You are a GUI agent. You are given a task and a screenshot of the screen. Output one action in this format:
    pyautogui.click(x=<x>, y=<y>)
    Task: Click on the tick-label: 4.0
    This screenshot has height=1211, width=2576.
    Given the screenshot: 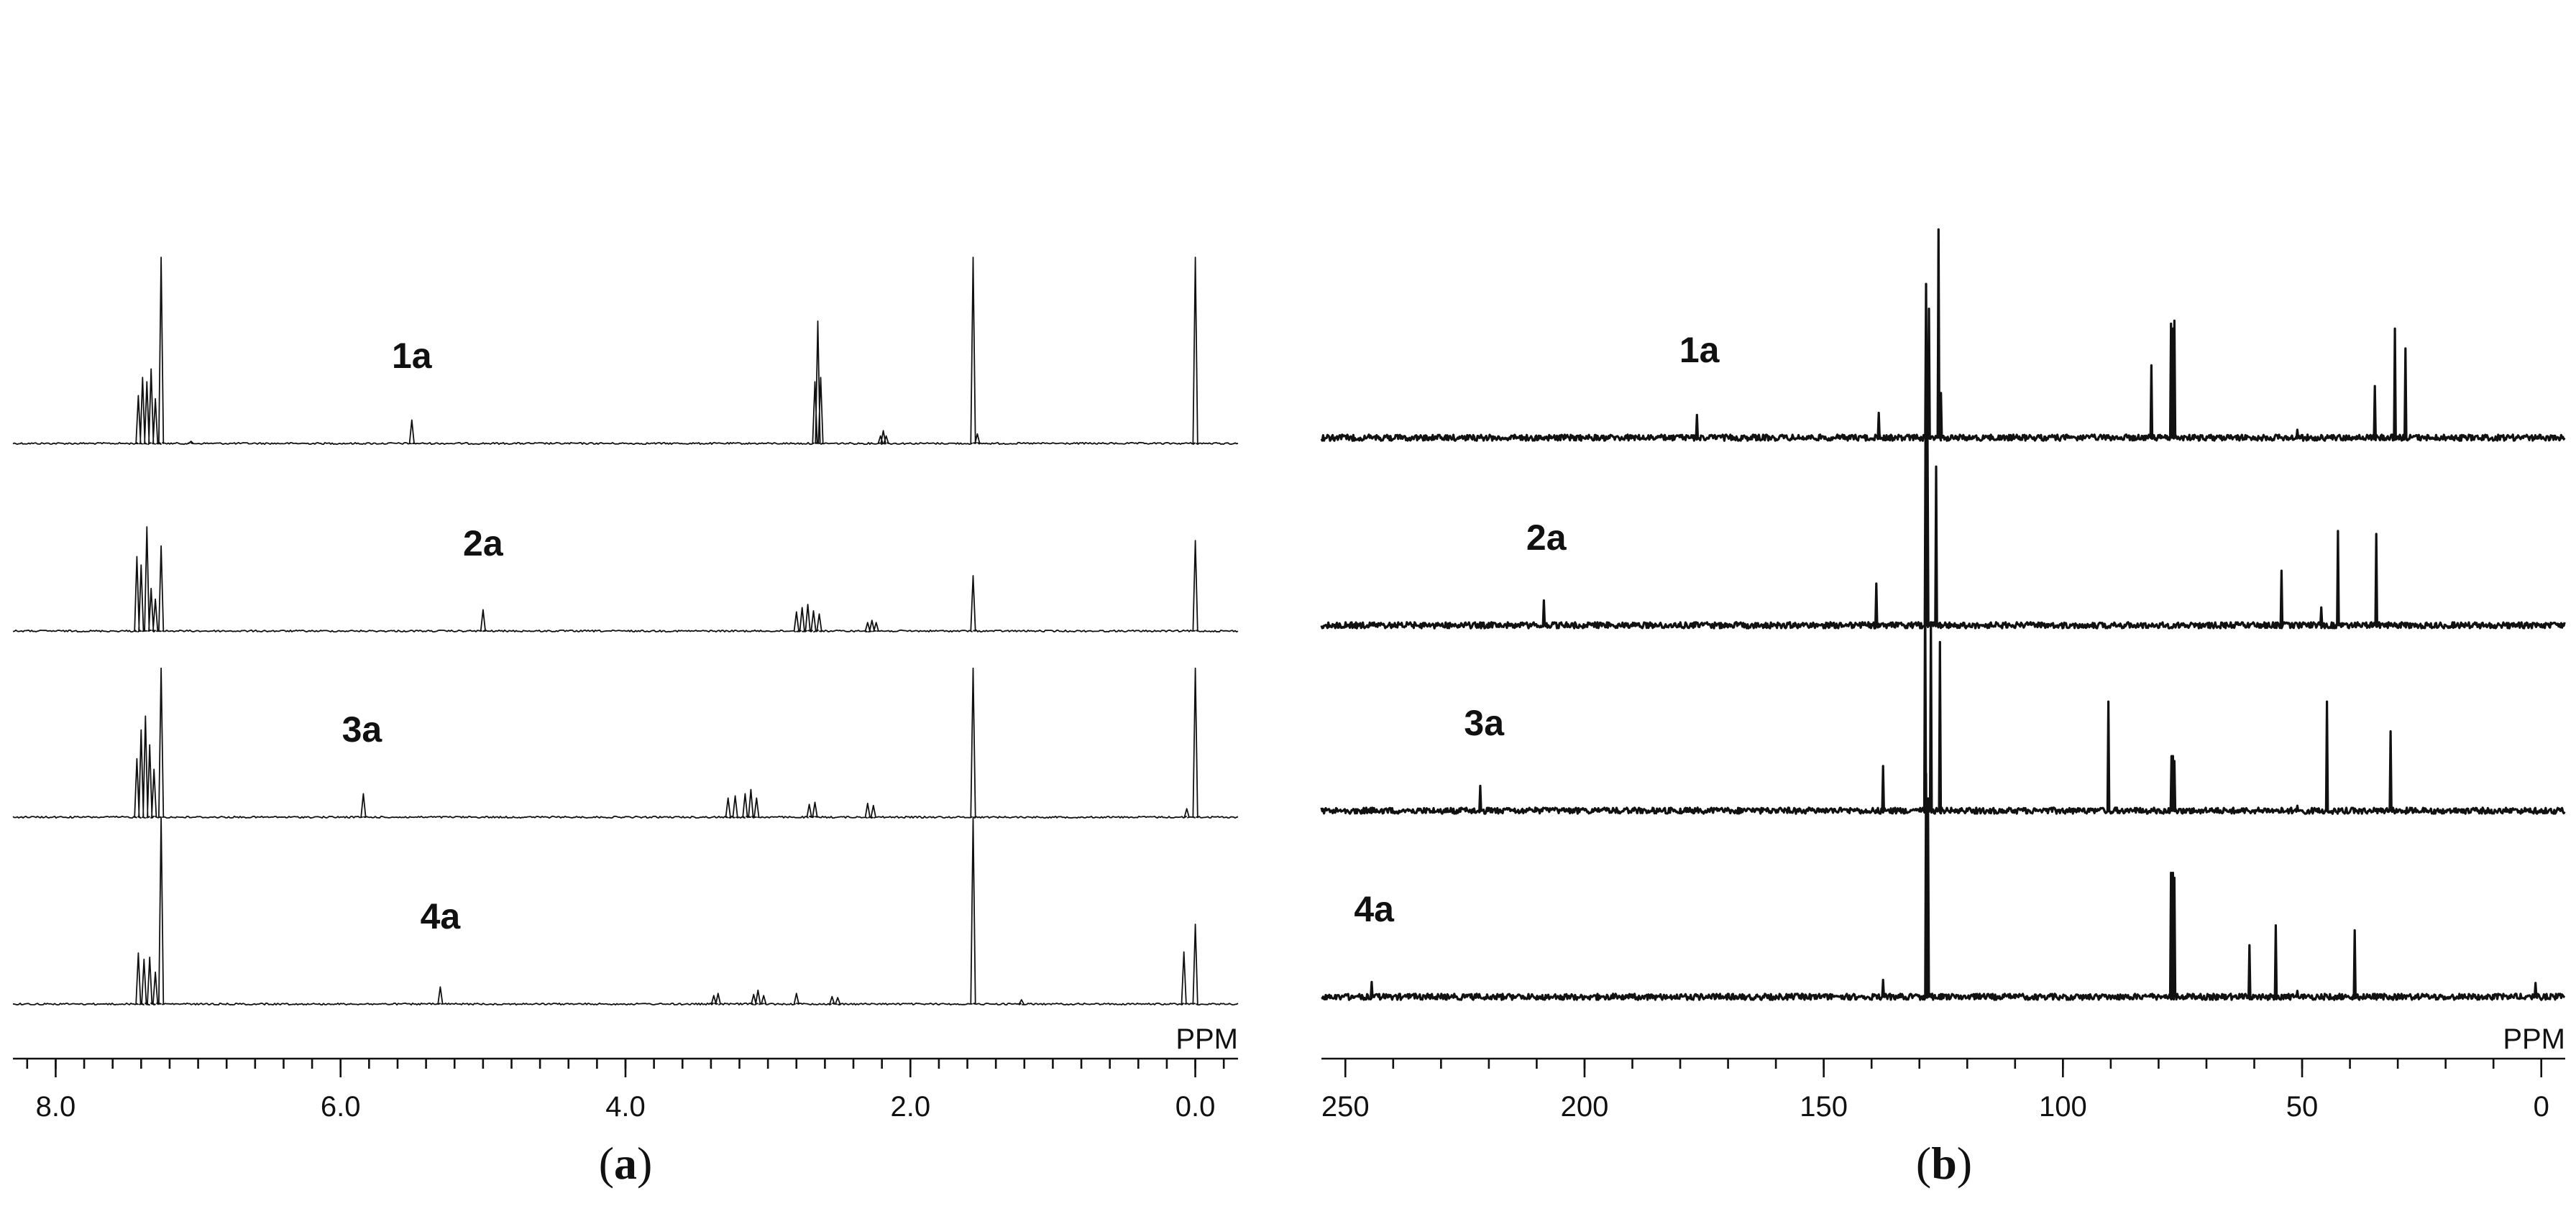 What is the action you would take?
    pyautogui.click(x=625, y=1107)
    